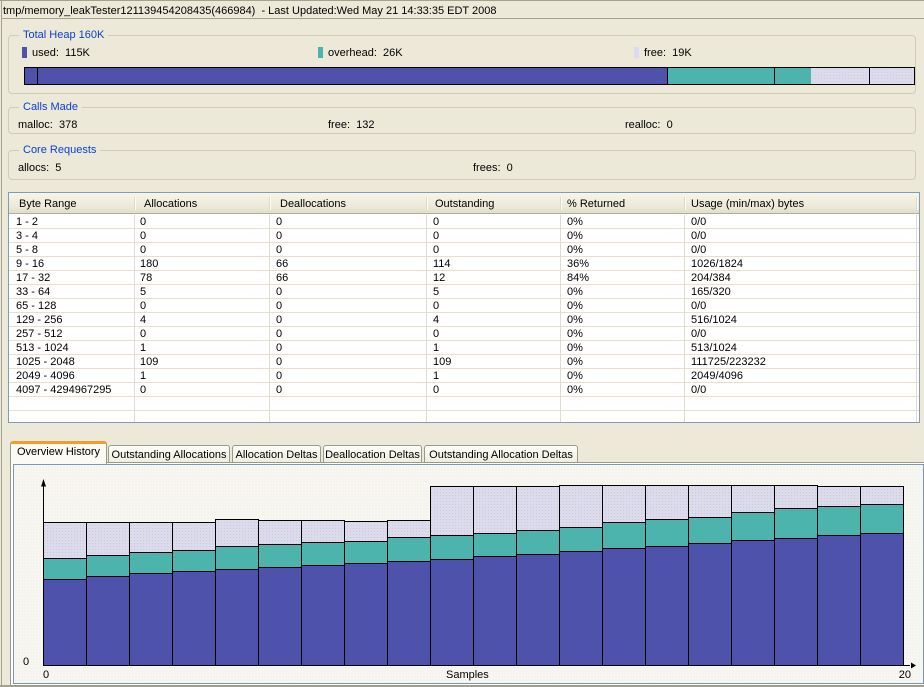 Image resolution: width=924 pixels, height=687 pixels. I want to click on svg-text: Samples, so click(467, 675).